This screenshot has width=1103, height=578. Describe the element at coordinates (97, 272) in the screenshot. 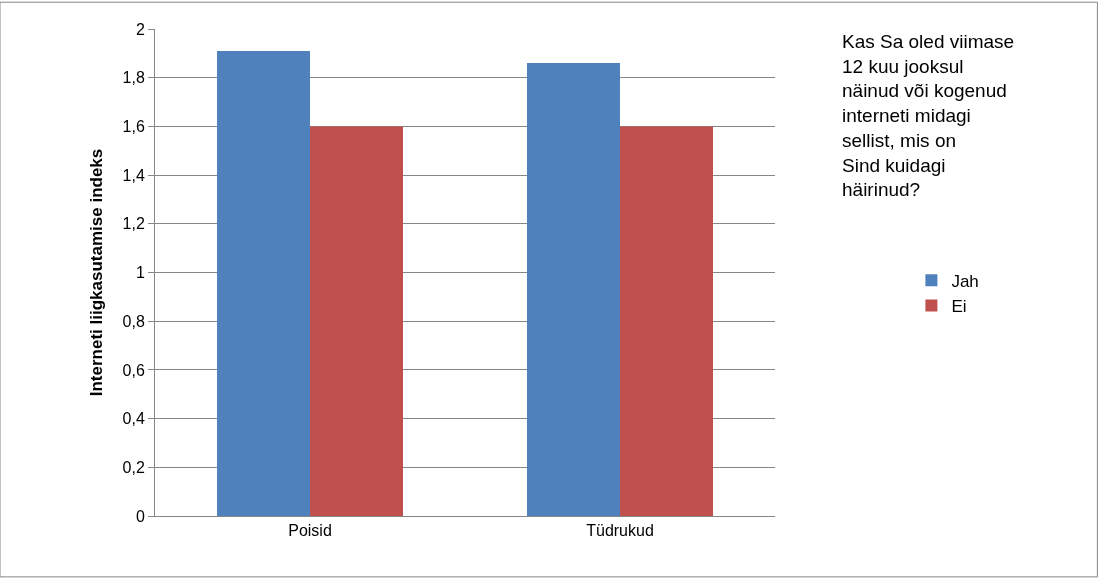

I see `y-axis-title: Interneti liigkasutamise indeks` at that location.